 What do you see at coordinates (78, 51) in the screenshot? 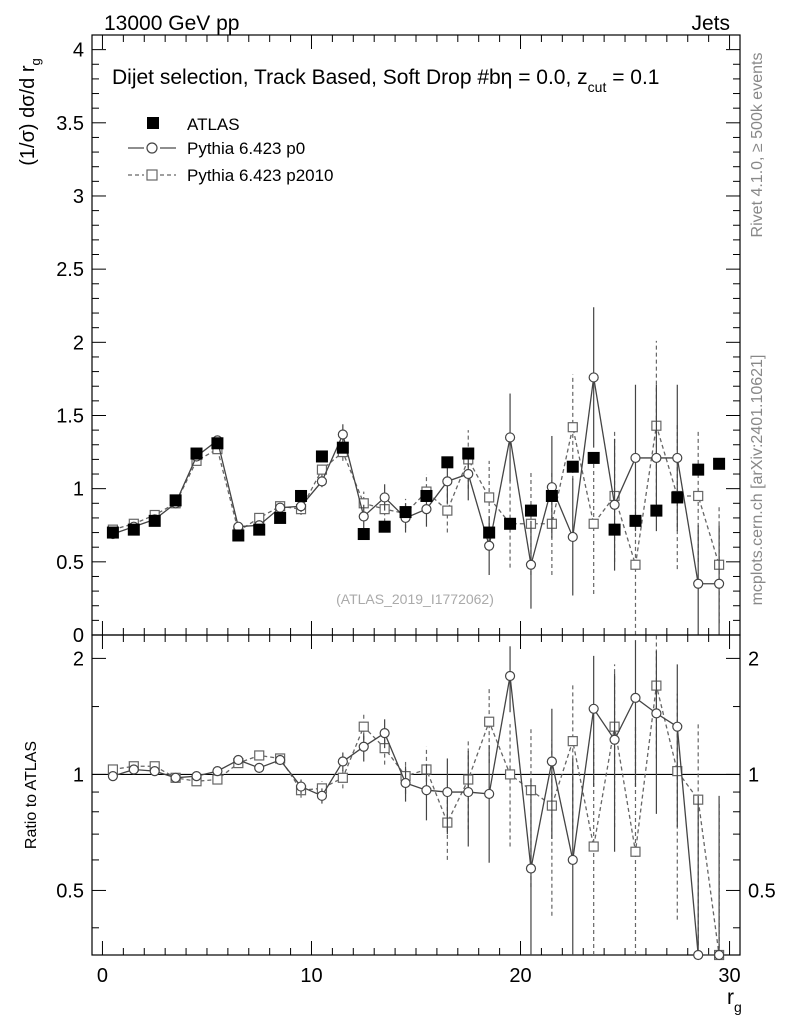
I see `main-ytick-label: 4` at bounding box center [78, 51].